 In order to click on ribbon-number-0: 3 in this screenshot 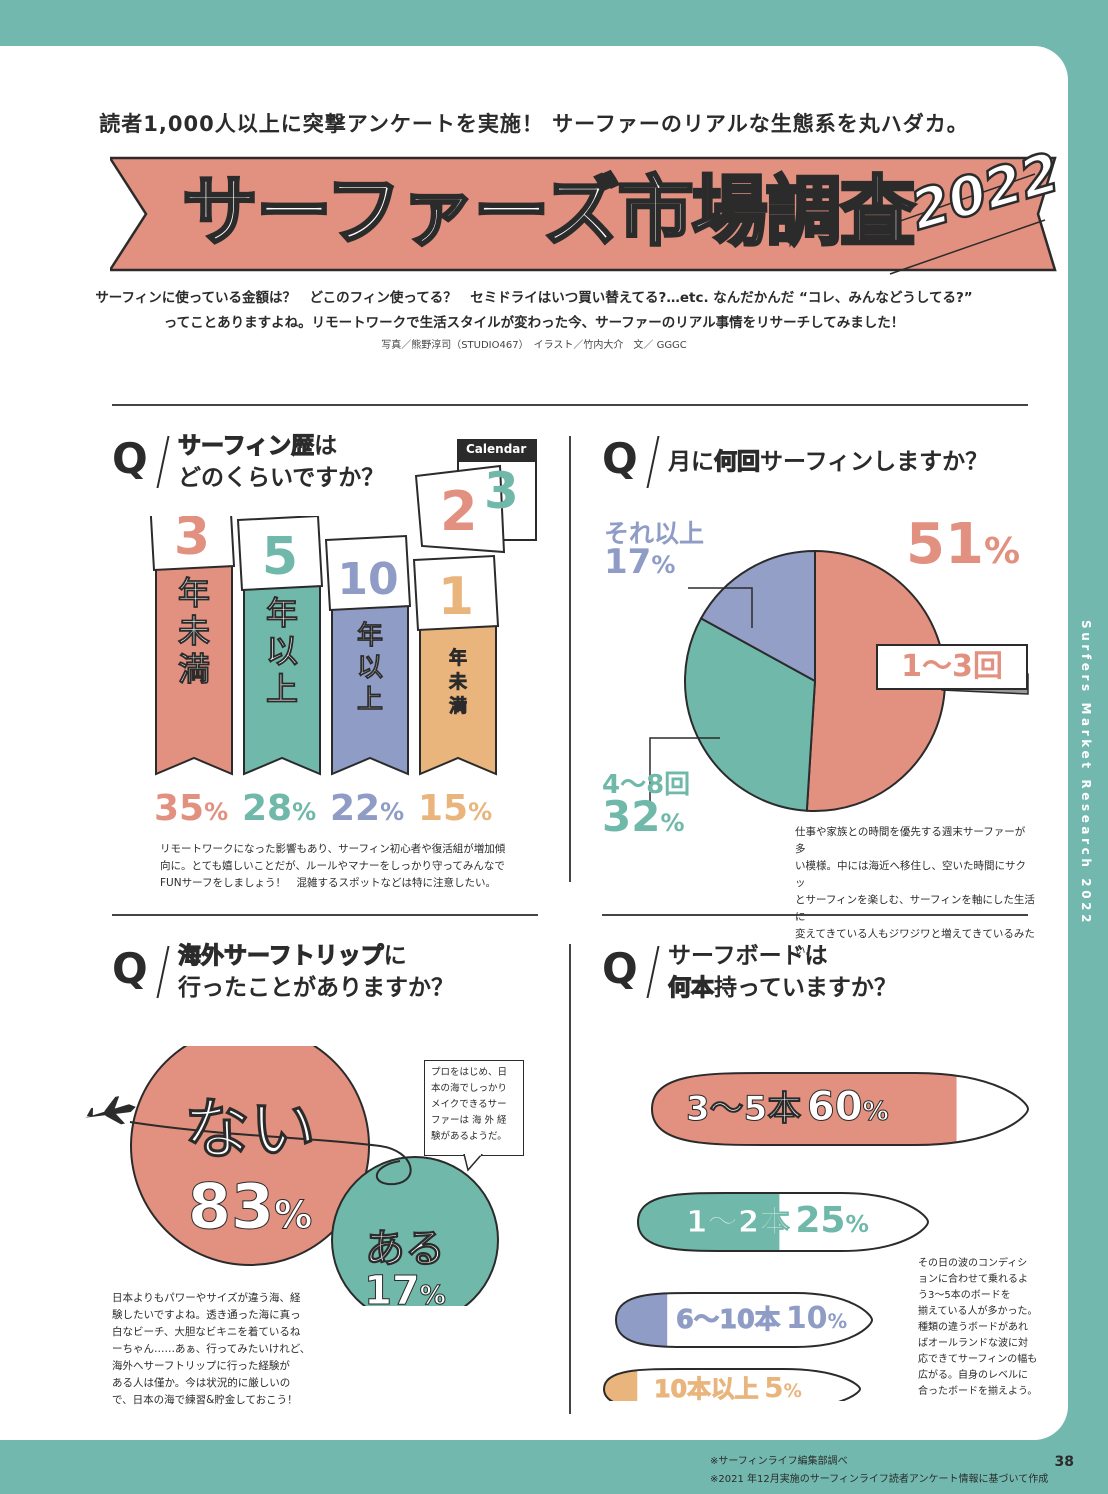, I will do `click(192, 541)`.